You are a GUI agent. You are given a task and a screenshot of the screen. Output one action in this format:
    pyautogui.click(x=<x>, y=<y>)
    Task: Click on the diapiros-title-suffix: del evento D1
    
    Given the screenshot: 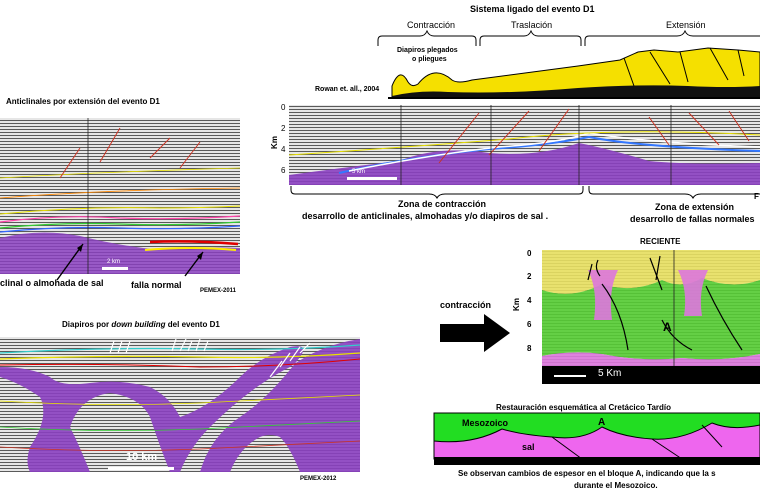 What is the action you would take?
    pyautogui.click(x=192, y=324)
    